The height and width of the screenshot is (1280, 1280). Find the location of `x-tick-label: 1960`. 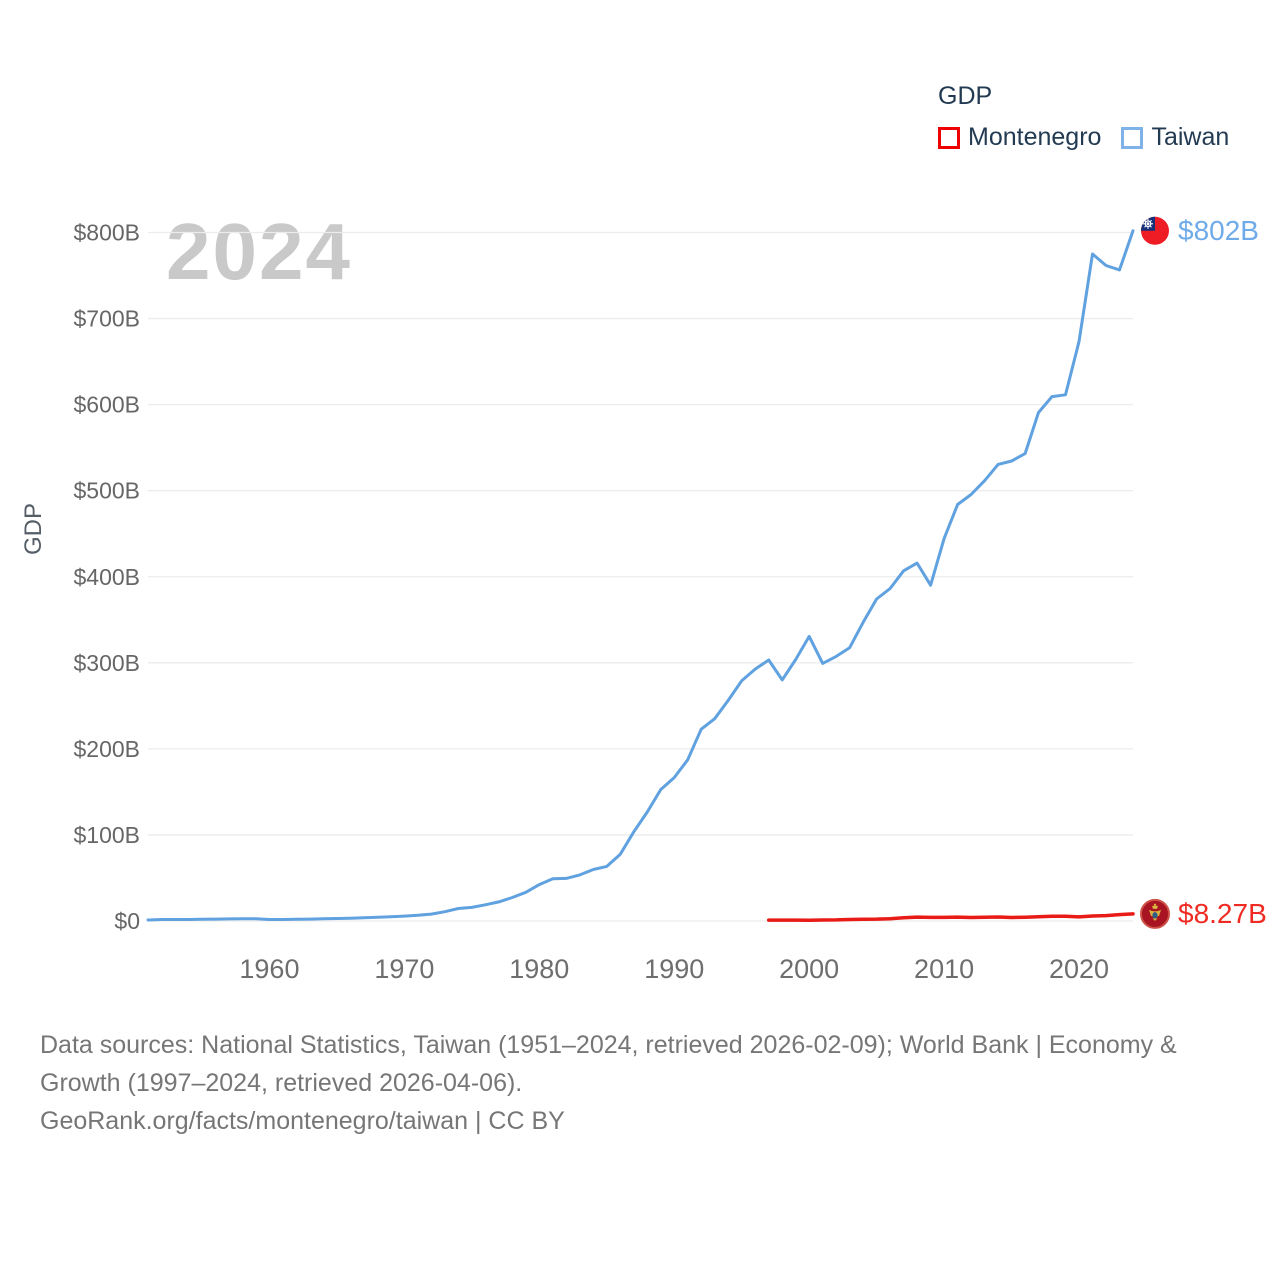

x-tick-label: 1960 is located at coordinates (269, 969).